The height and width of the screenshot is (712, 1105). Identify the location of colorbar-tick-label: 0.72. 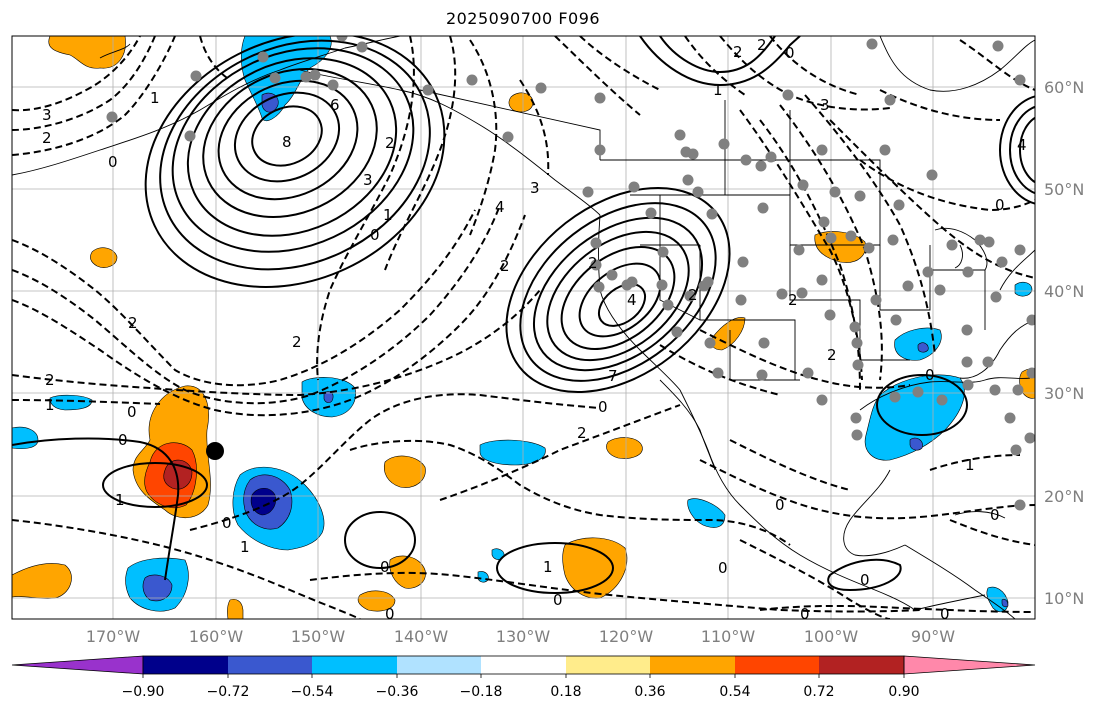
(818, 692).